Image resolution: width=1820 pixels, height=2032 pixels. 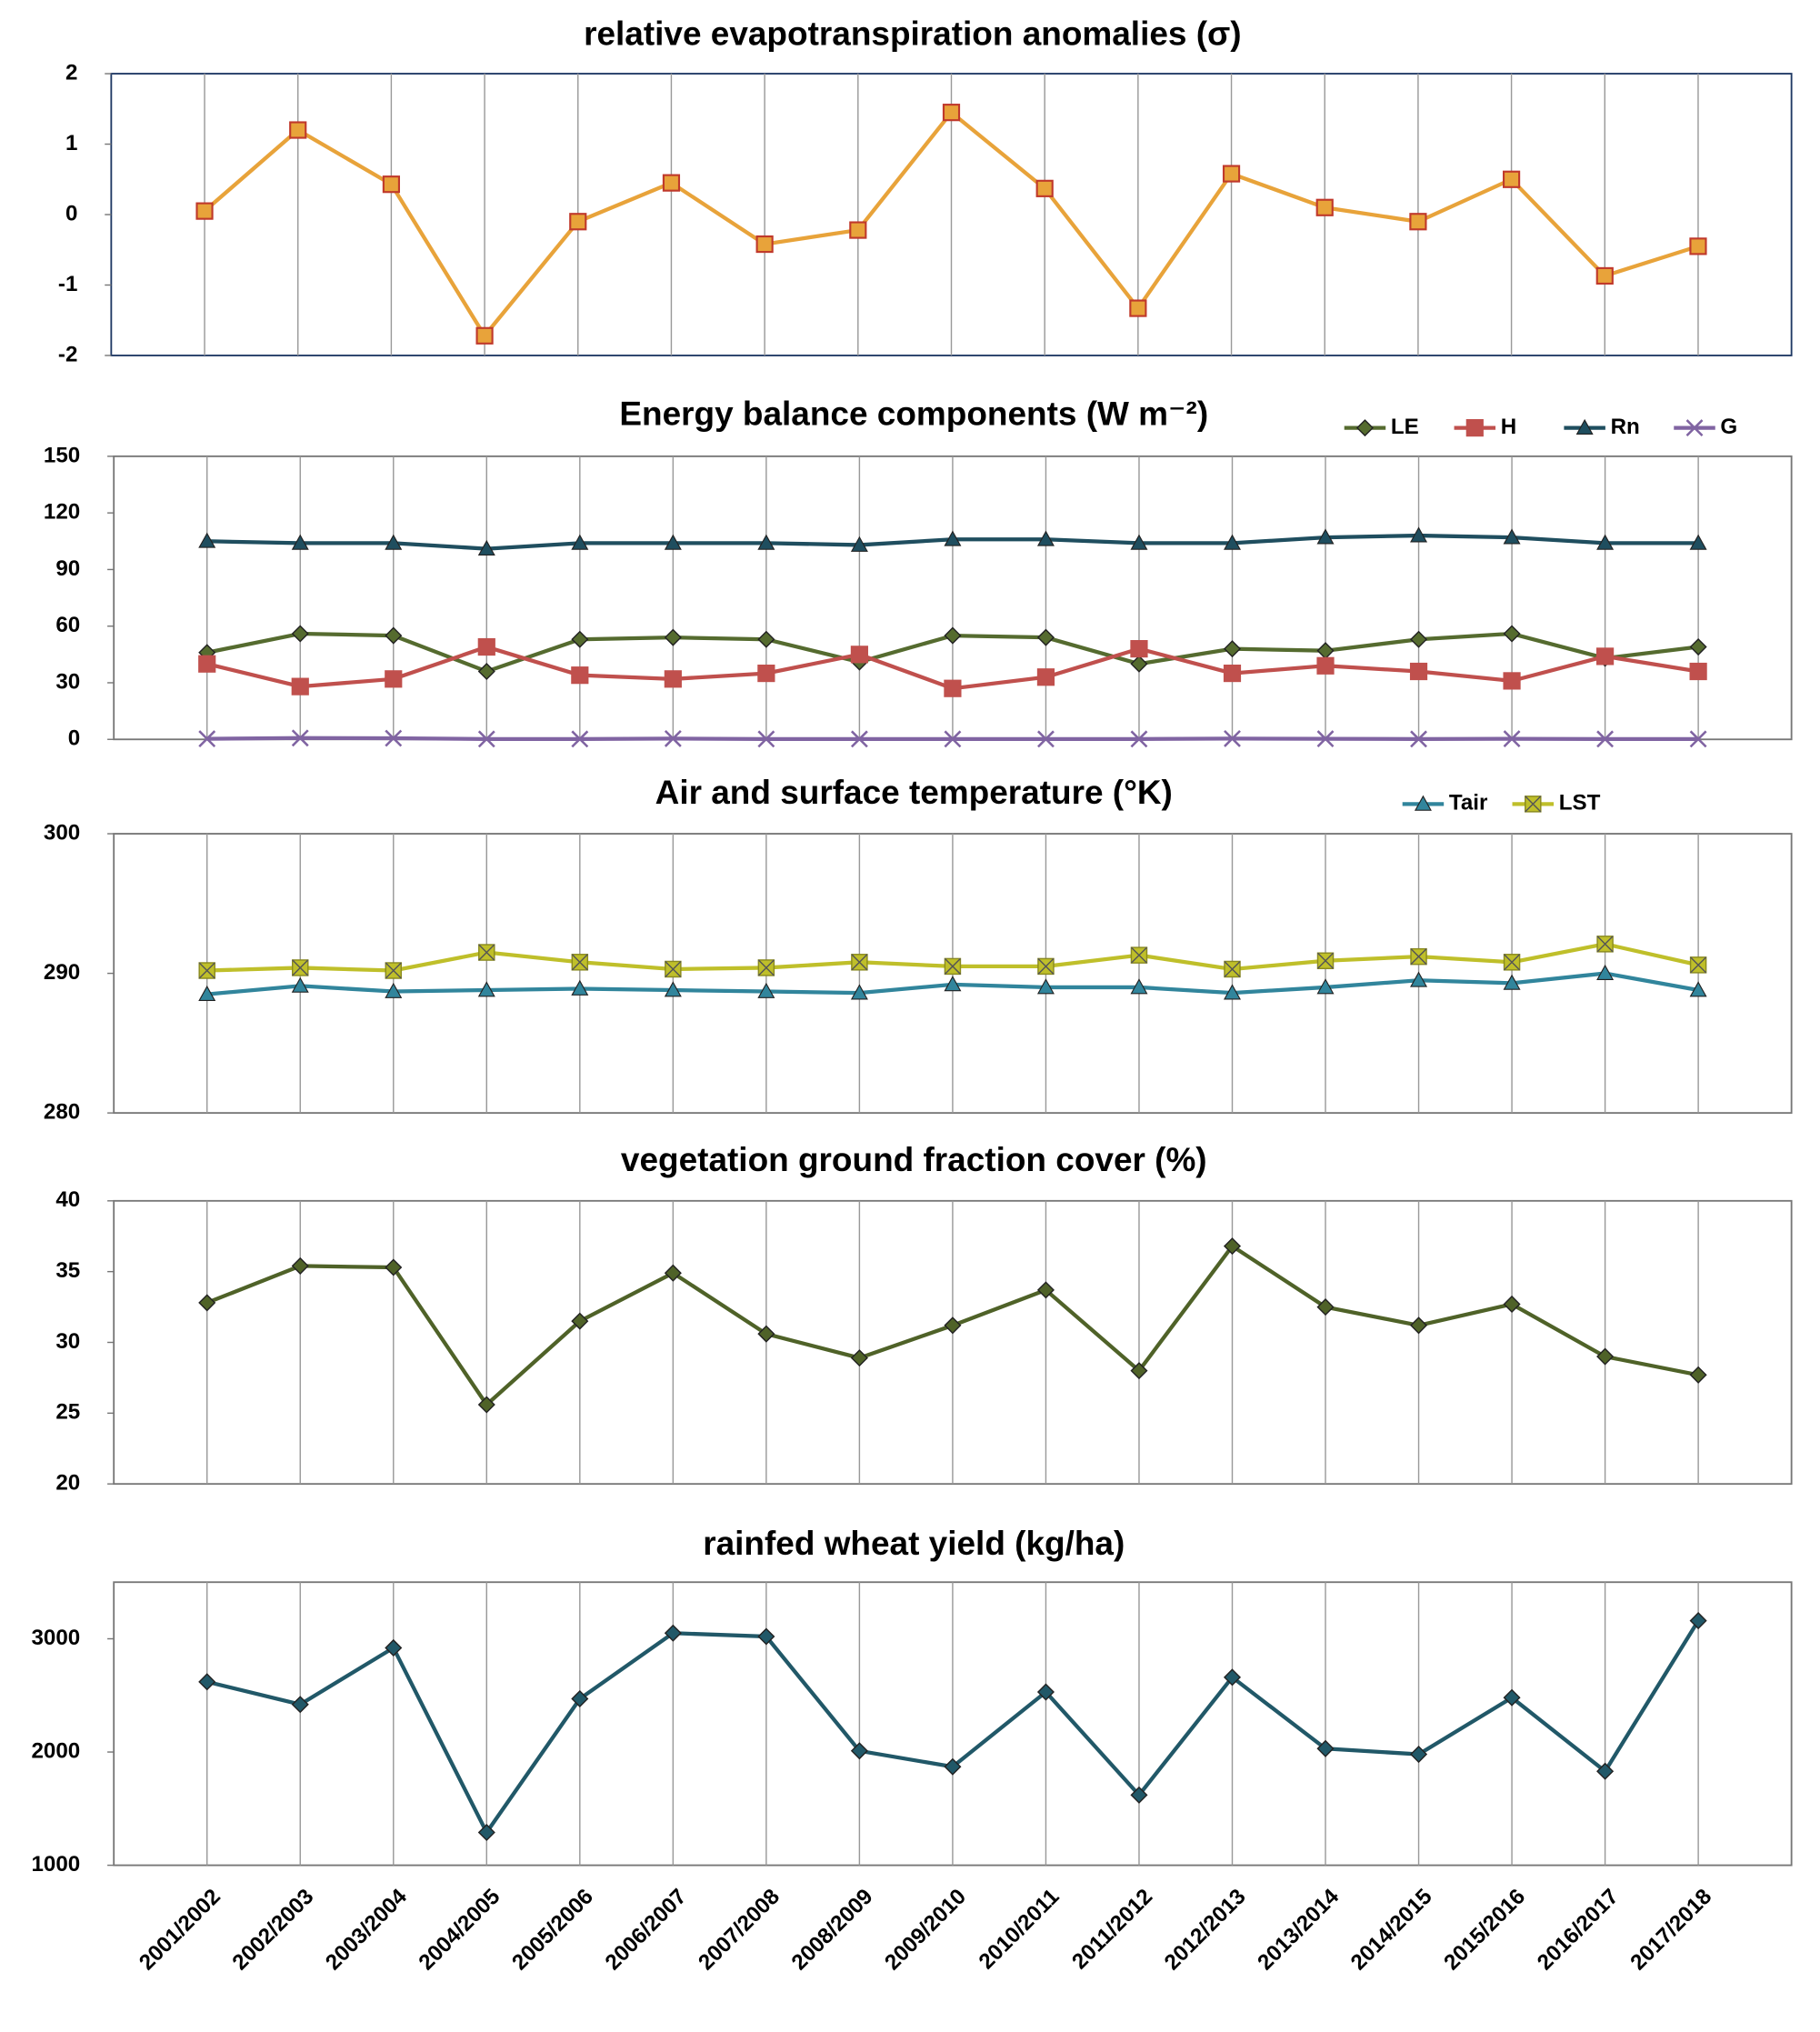 What do you see at coordinates (71, 72) in the screenshot?
I see `y-tick-label: 2` at bounding box center [71, 72].